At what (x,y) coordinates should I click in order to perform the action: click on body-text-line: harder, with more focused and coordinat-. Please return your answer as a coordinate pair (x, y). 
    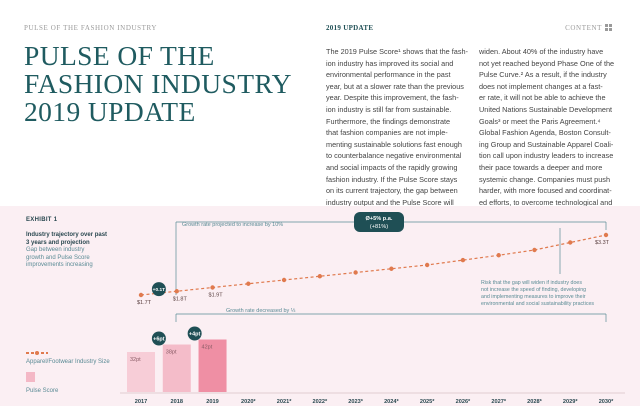
    Looking at the image, I should click on (545, 191).